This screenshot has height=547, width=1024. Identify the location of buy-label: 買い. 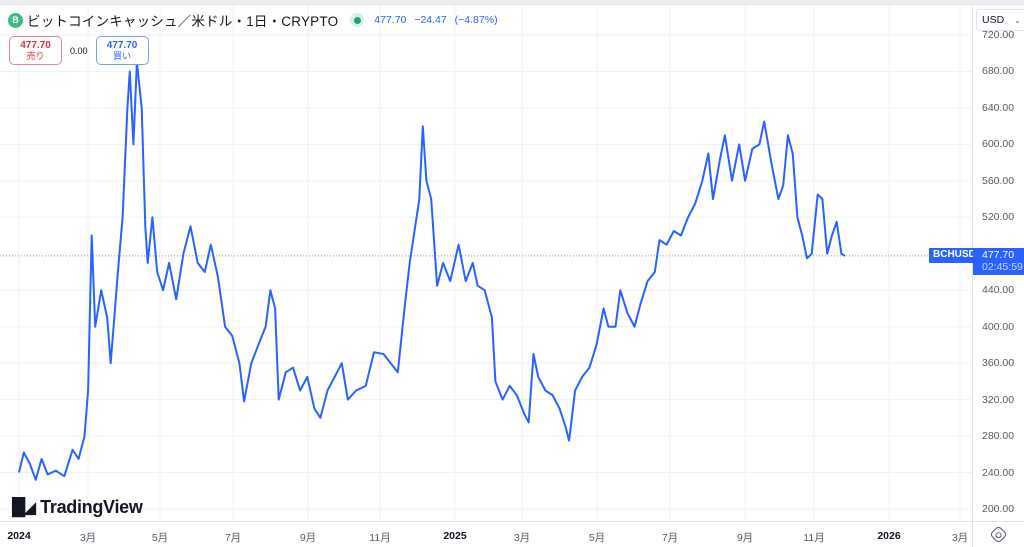
(122, 55).